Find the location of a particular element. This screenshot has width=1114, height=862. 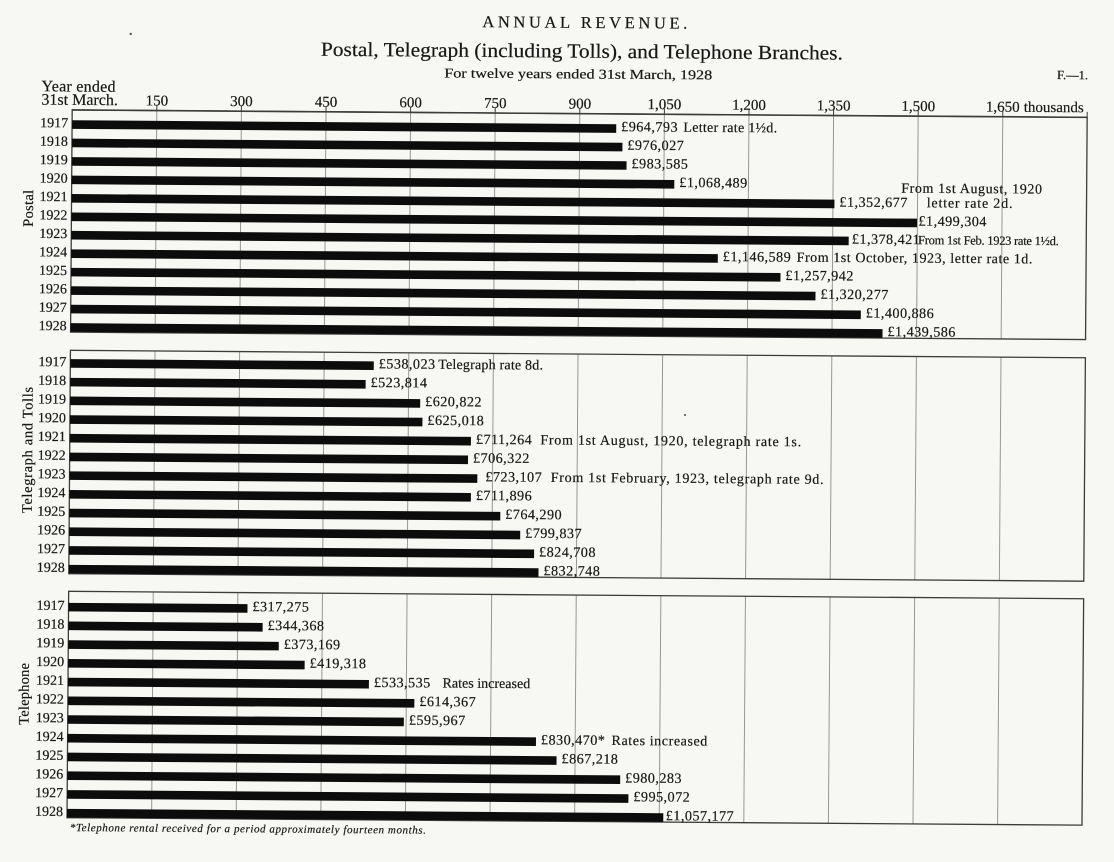

svg-text: £830,470* is located at coordinates (573, 740).